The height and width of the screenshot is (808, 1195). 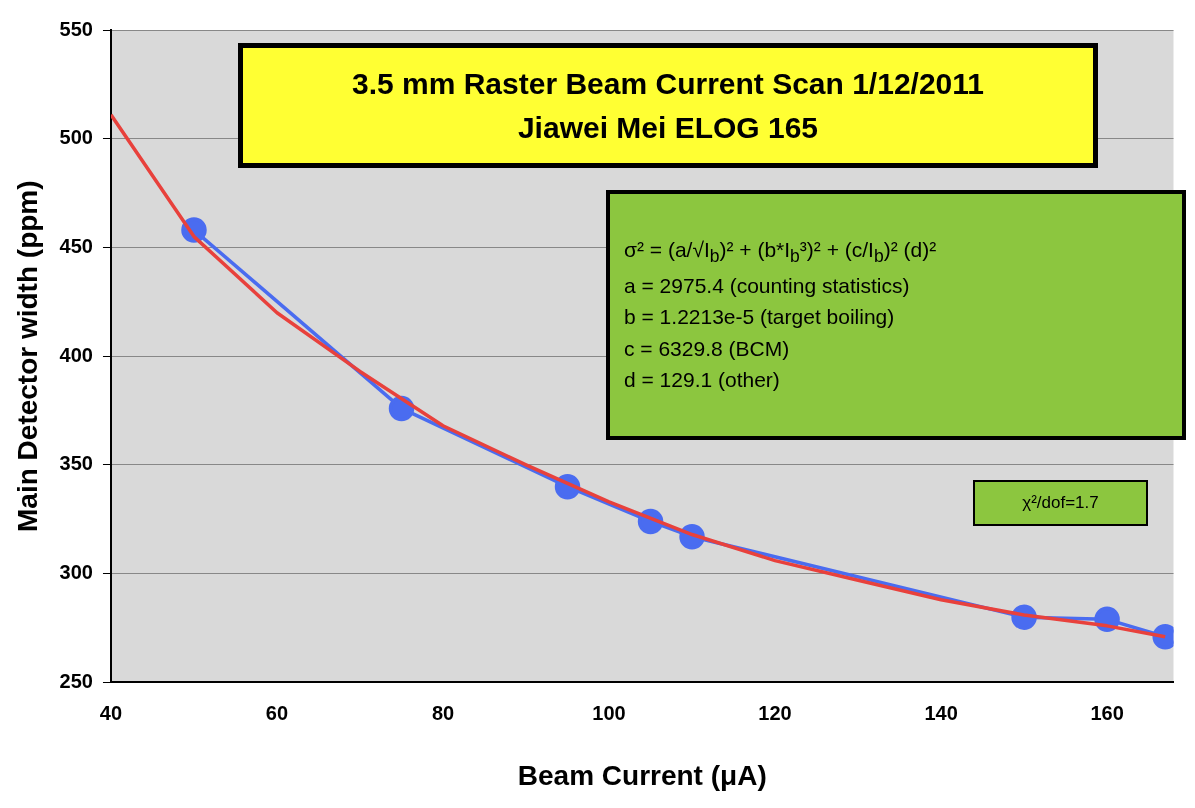 I want to click on x-tick-label: 40, so click(x=111, y=712).